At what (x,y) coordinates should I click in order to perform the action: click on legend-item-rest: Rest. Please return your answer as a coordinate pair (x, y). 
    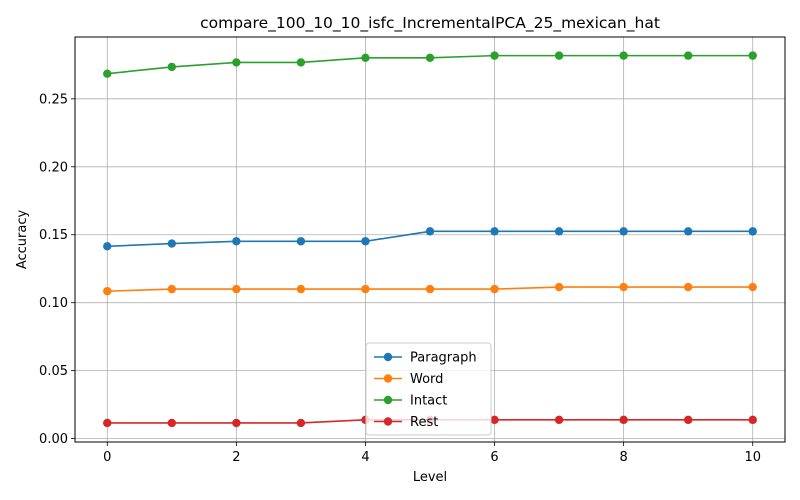
    Looking at the image, I should click on (406, 422).